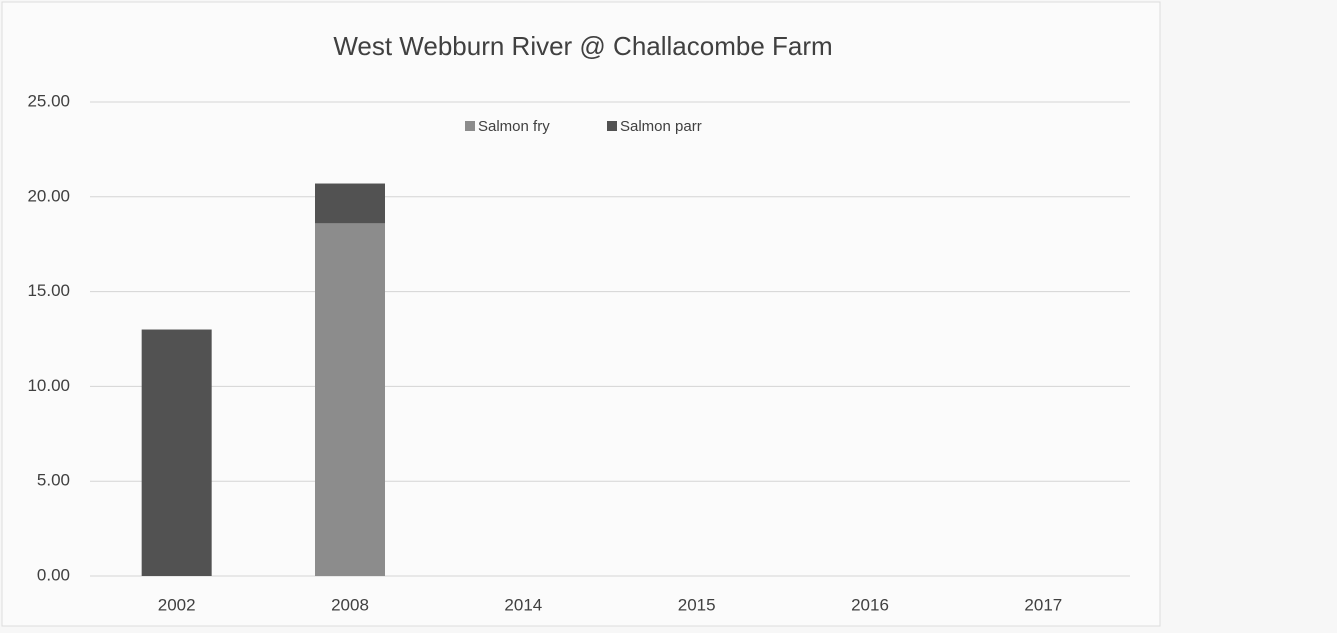 The image size is (1337, 633). Describe the element at coordinates (697, 604) in the screenshot. I see `x-tick-label: 2015` at that location.